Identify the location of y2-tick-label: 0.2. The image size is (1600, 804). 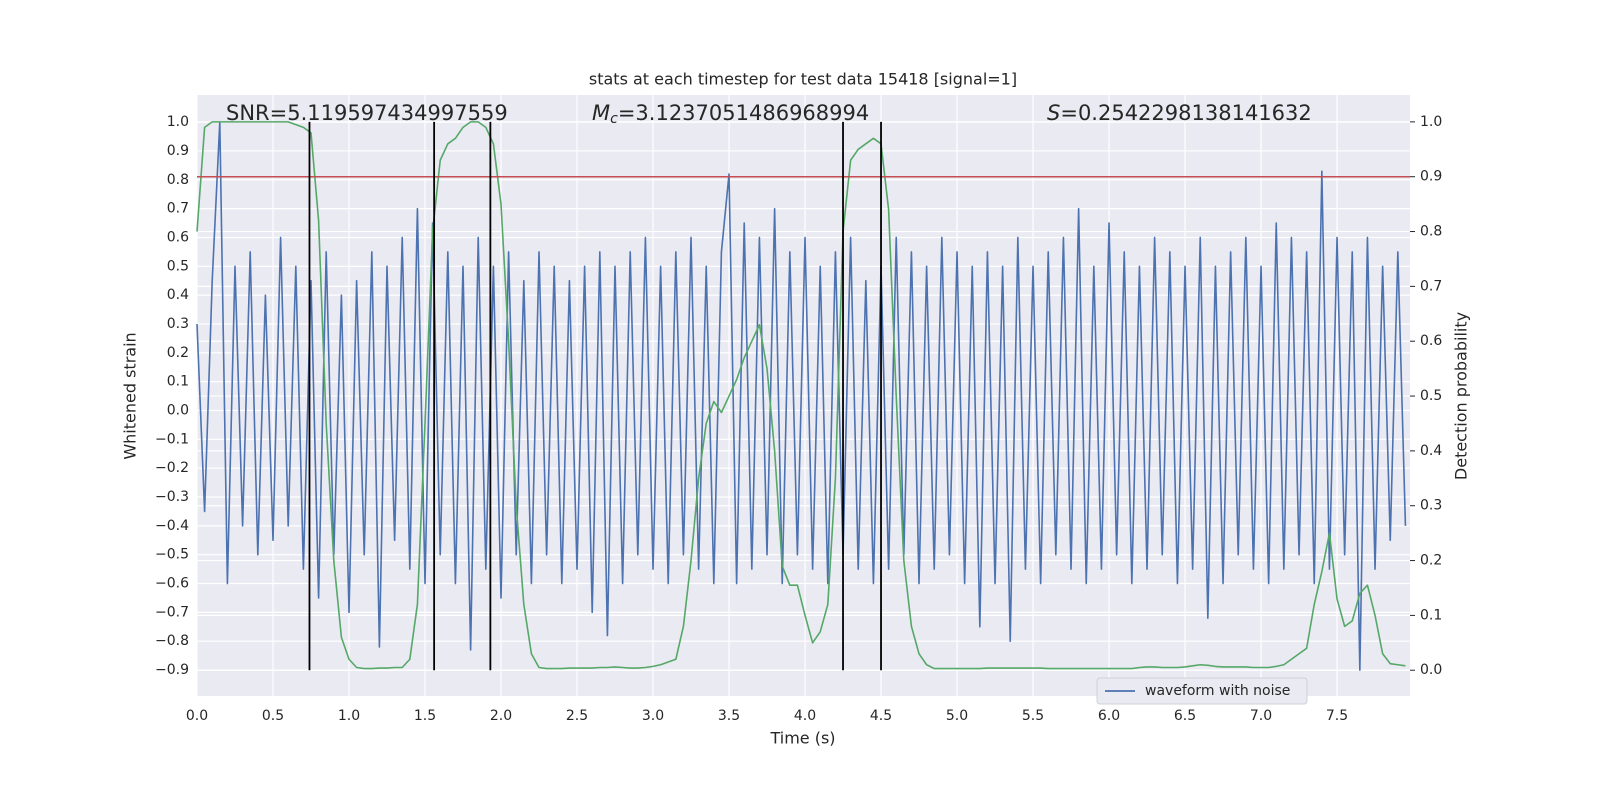
(1431, 561).